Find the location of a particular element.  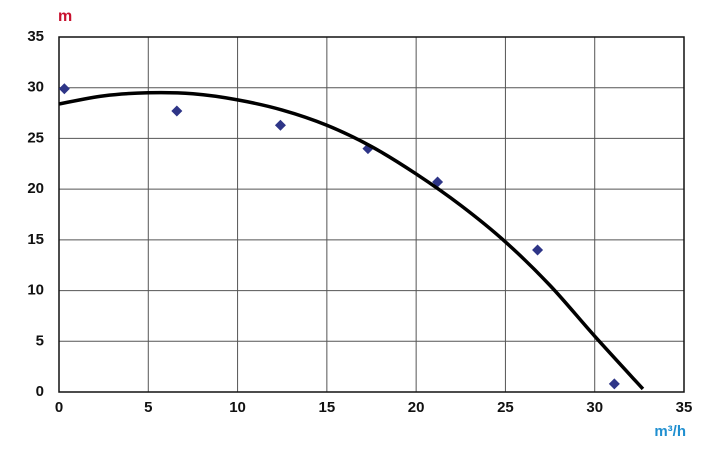

x-axis-label: m³/h is located at coordinates (670, 431).